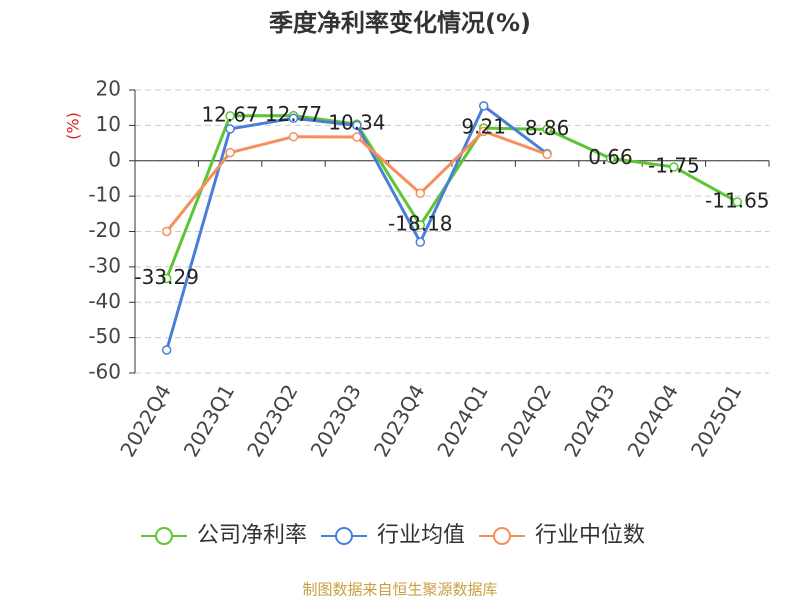 The width and height of the screenshot is (800, 600). I want to click on x-tick-label: 2024Q1, so click(462, 420).